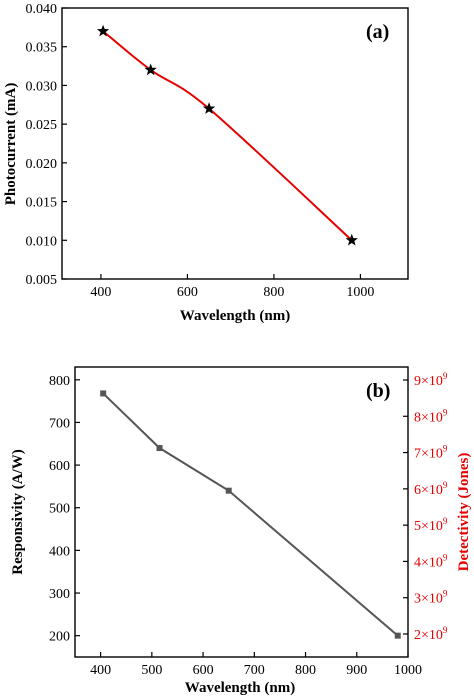 The height and width of the screenshot is (696, 474). What do you see at coordinates (42, 164) in the screenshot?
I see `chart-a-y-tick-label: 0.020` at bounding box center [42, 164].